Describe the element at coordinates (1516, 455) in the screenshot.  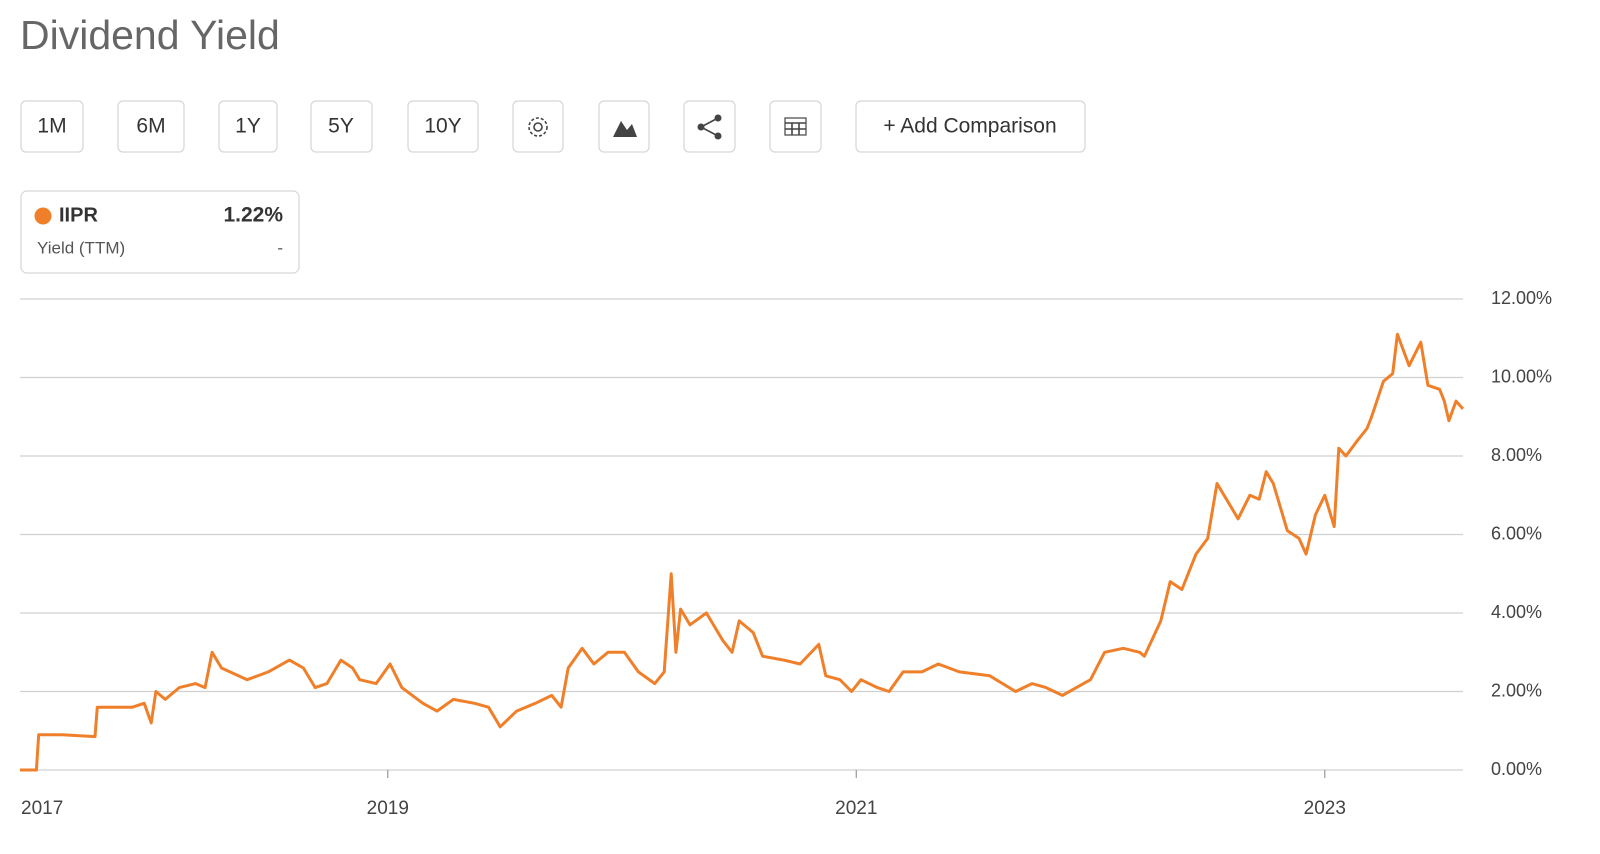
I see `y-tick-label: 8.00%` at that location.